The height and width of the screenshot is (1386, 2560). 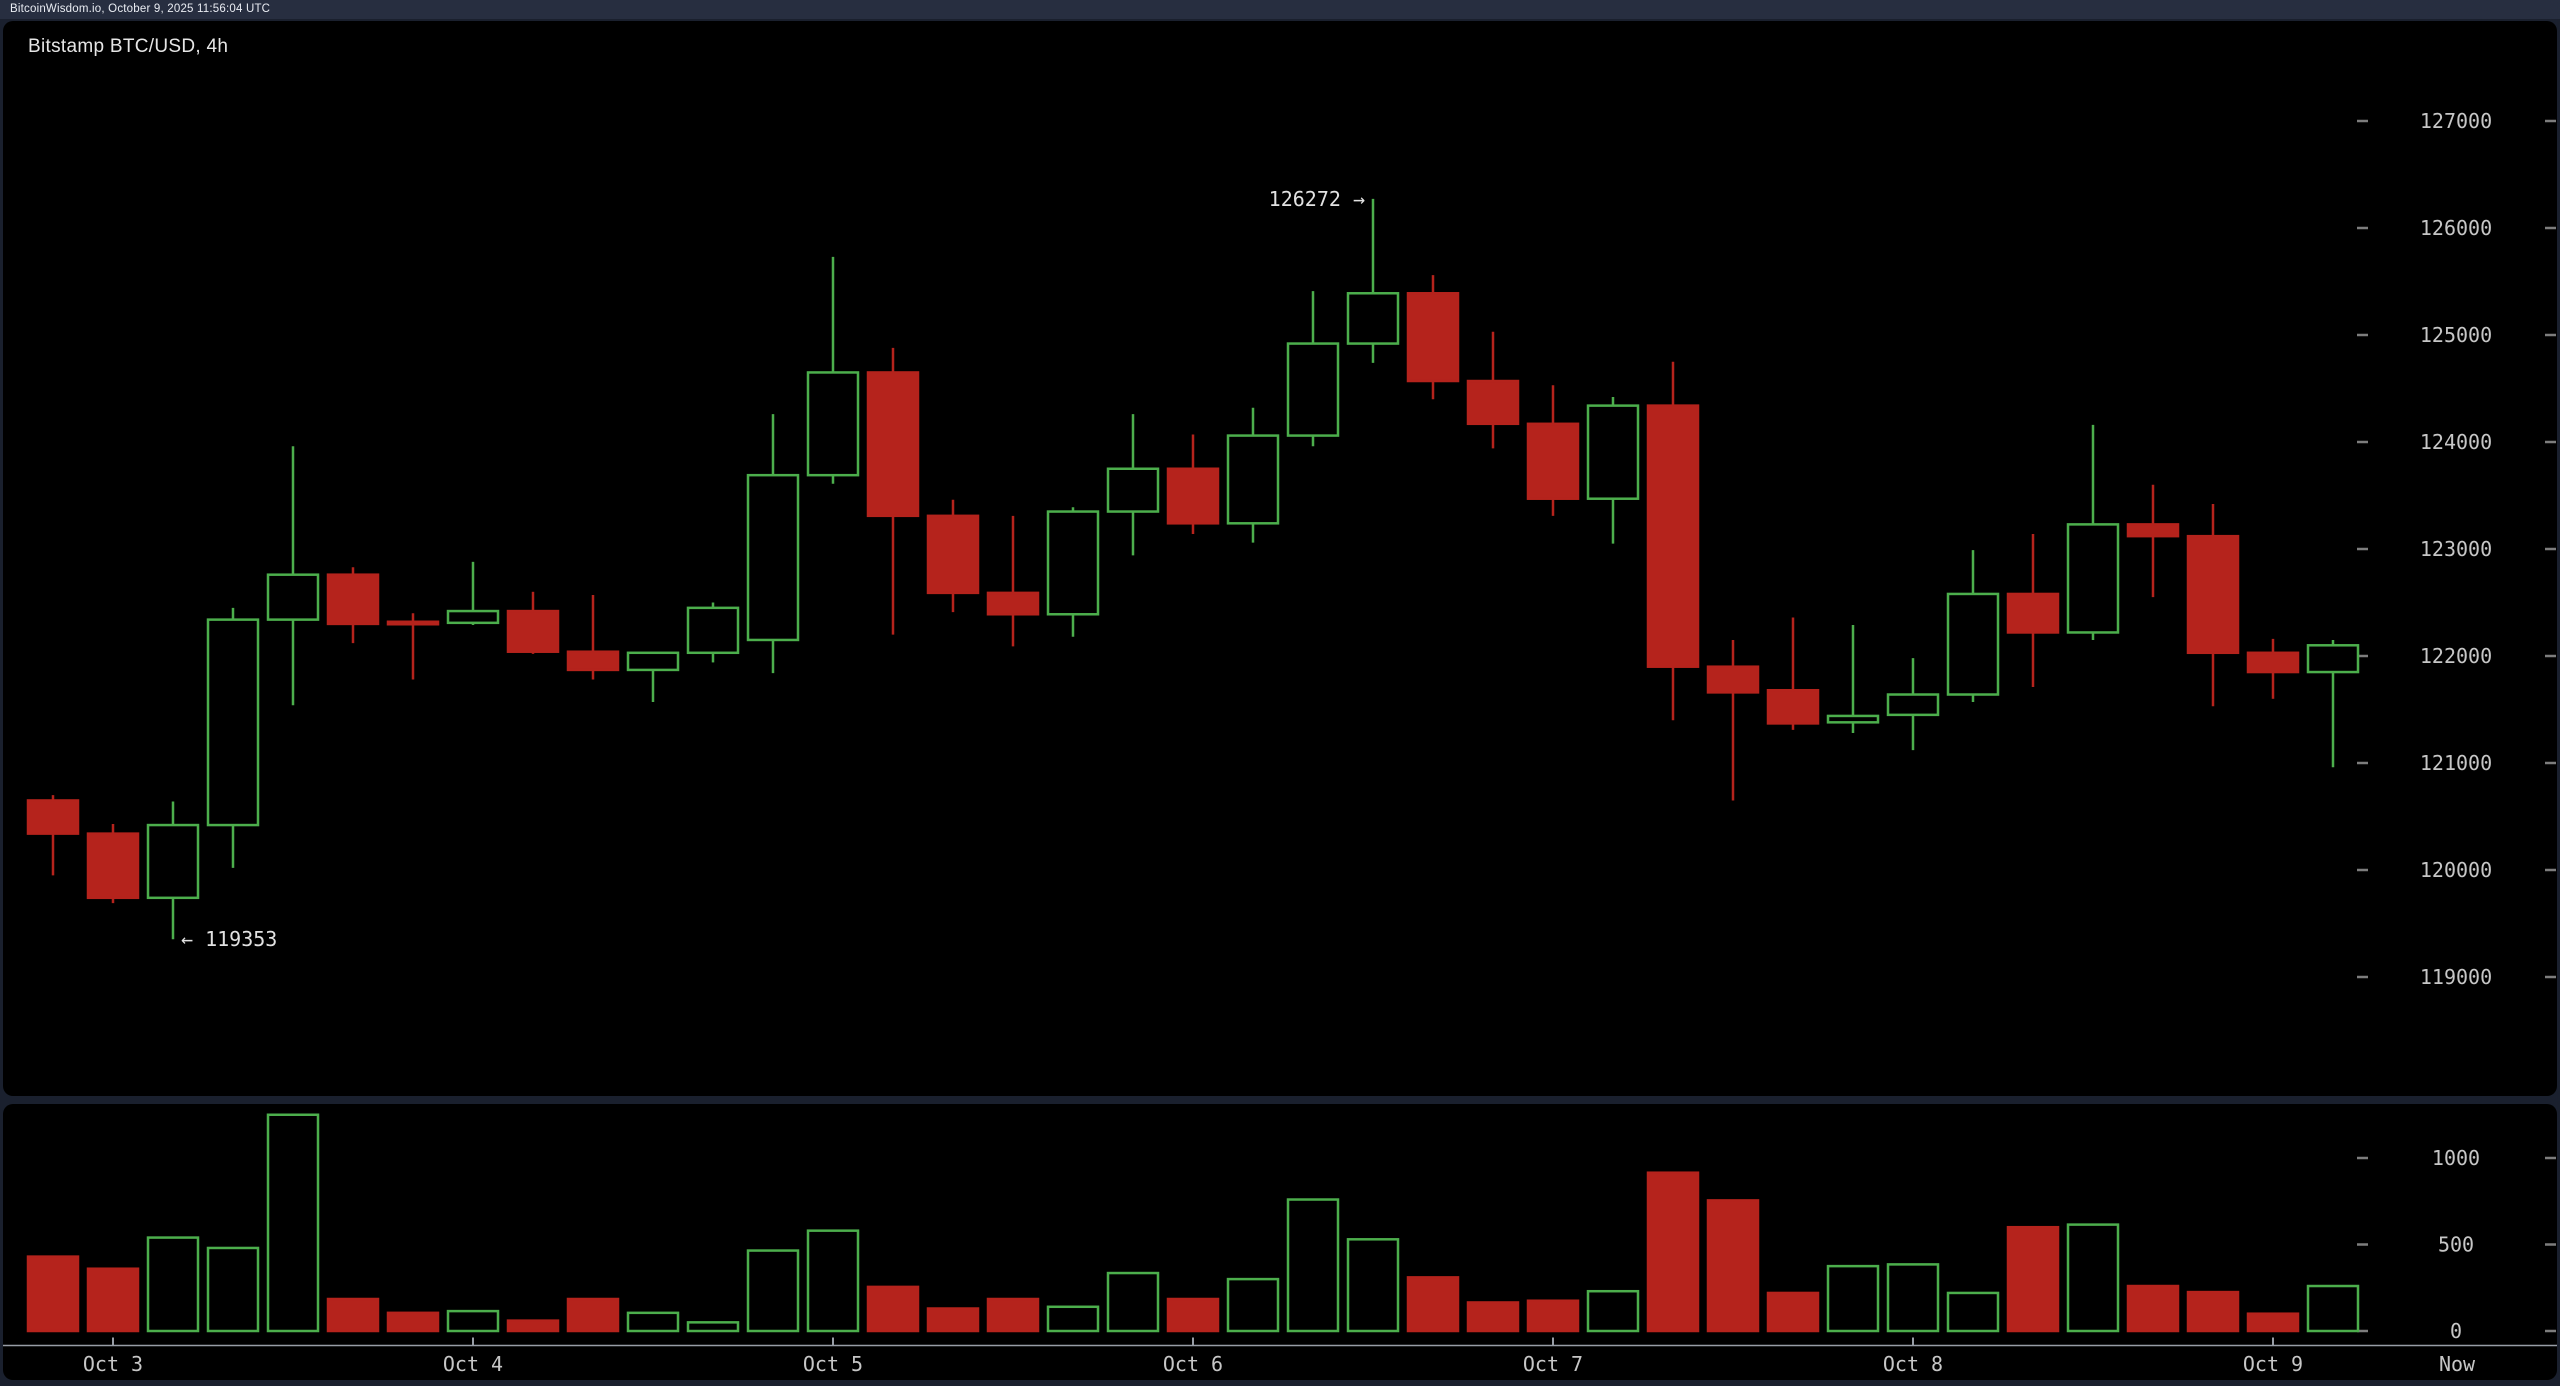 I want to click on price-axis-label: 127000, so click(x=2456, y=121).